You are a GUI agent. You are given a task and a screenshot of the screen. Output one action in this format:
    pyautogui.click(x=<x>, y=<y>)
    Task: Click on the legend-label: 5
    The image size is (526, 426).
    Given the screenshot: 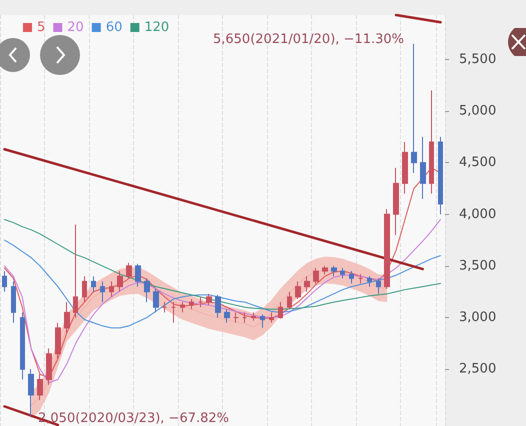 What is the action you would take?
    pyautogui.click(x=41, y=27)
    